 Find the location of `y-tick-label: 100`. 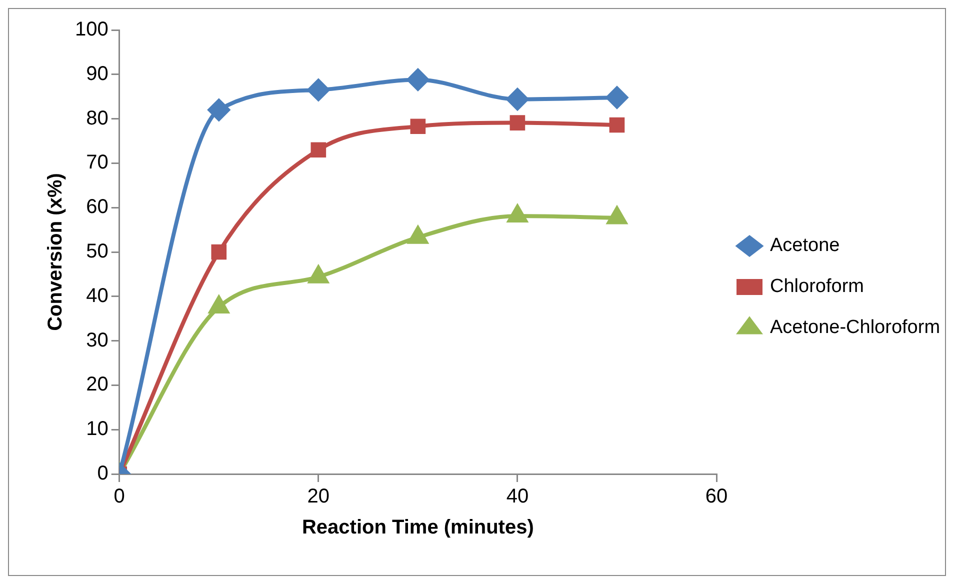

y-tick-label: 100 is located at coordinates (91, 29).